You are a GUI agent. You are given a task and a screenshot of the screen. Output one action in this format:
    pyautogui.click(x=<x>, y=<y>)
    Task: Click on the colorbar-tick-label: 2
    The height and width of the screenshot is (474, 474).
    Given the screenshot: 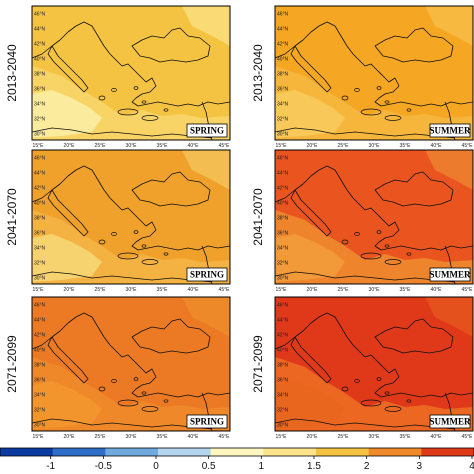 What is the action you would take?
    pyautogui.click(x=367, y=466)
    